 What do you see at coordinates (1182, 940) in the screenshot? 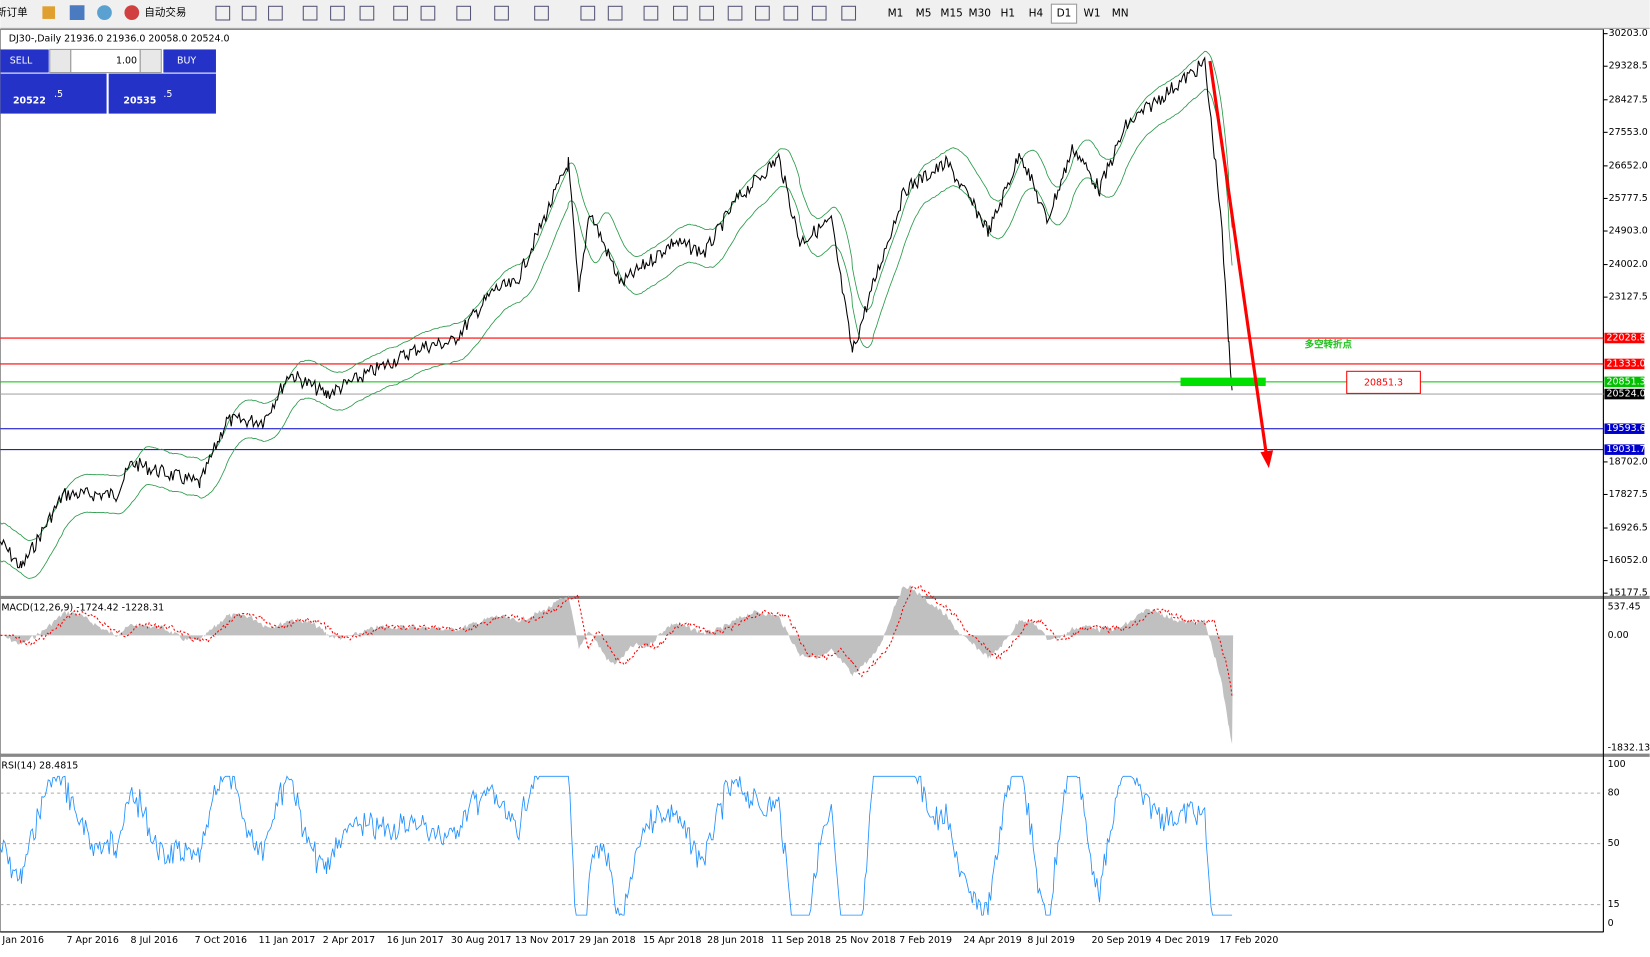
I see `date-label: 4 Dec 2019` at bounding box center [1182, 940].